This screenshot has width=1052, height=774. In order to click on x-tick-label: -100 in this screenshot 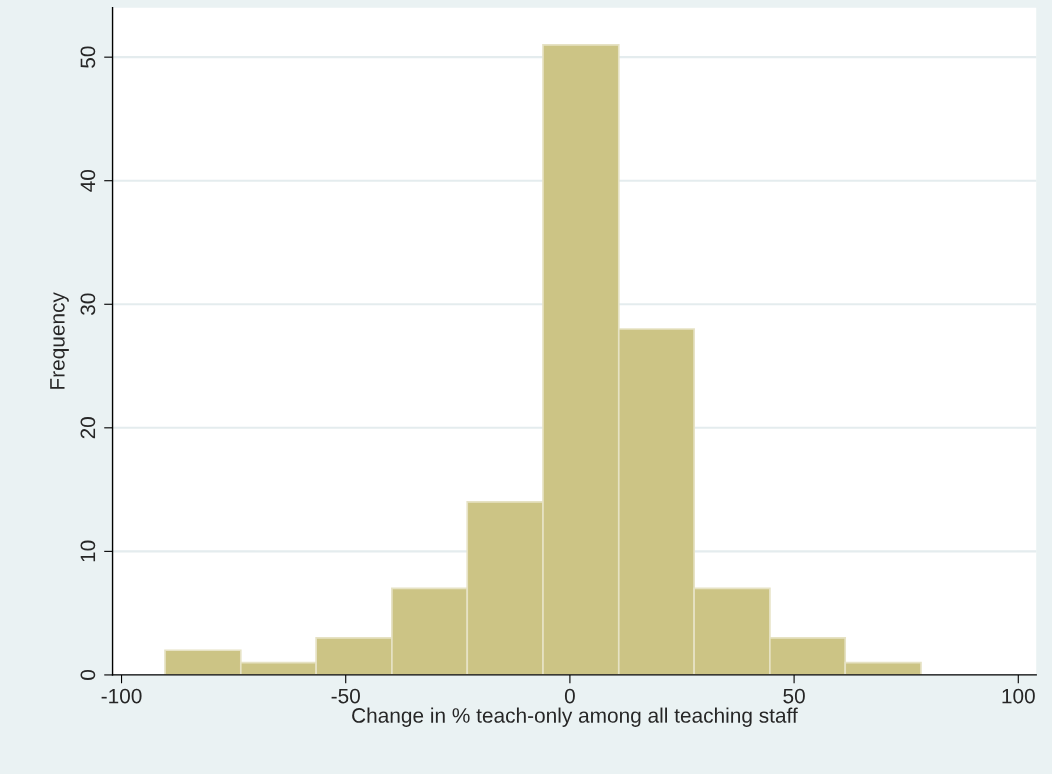, I will do `click(121, 696)`.